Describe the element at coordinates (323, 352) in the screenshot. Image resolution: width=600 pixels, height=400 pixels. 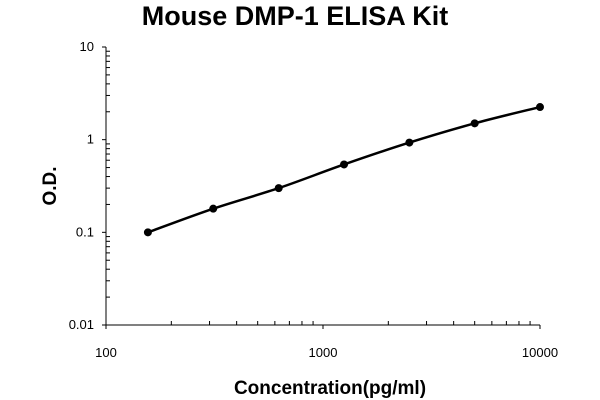
I see `x-tick-label: 1000` at that location.